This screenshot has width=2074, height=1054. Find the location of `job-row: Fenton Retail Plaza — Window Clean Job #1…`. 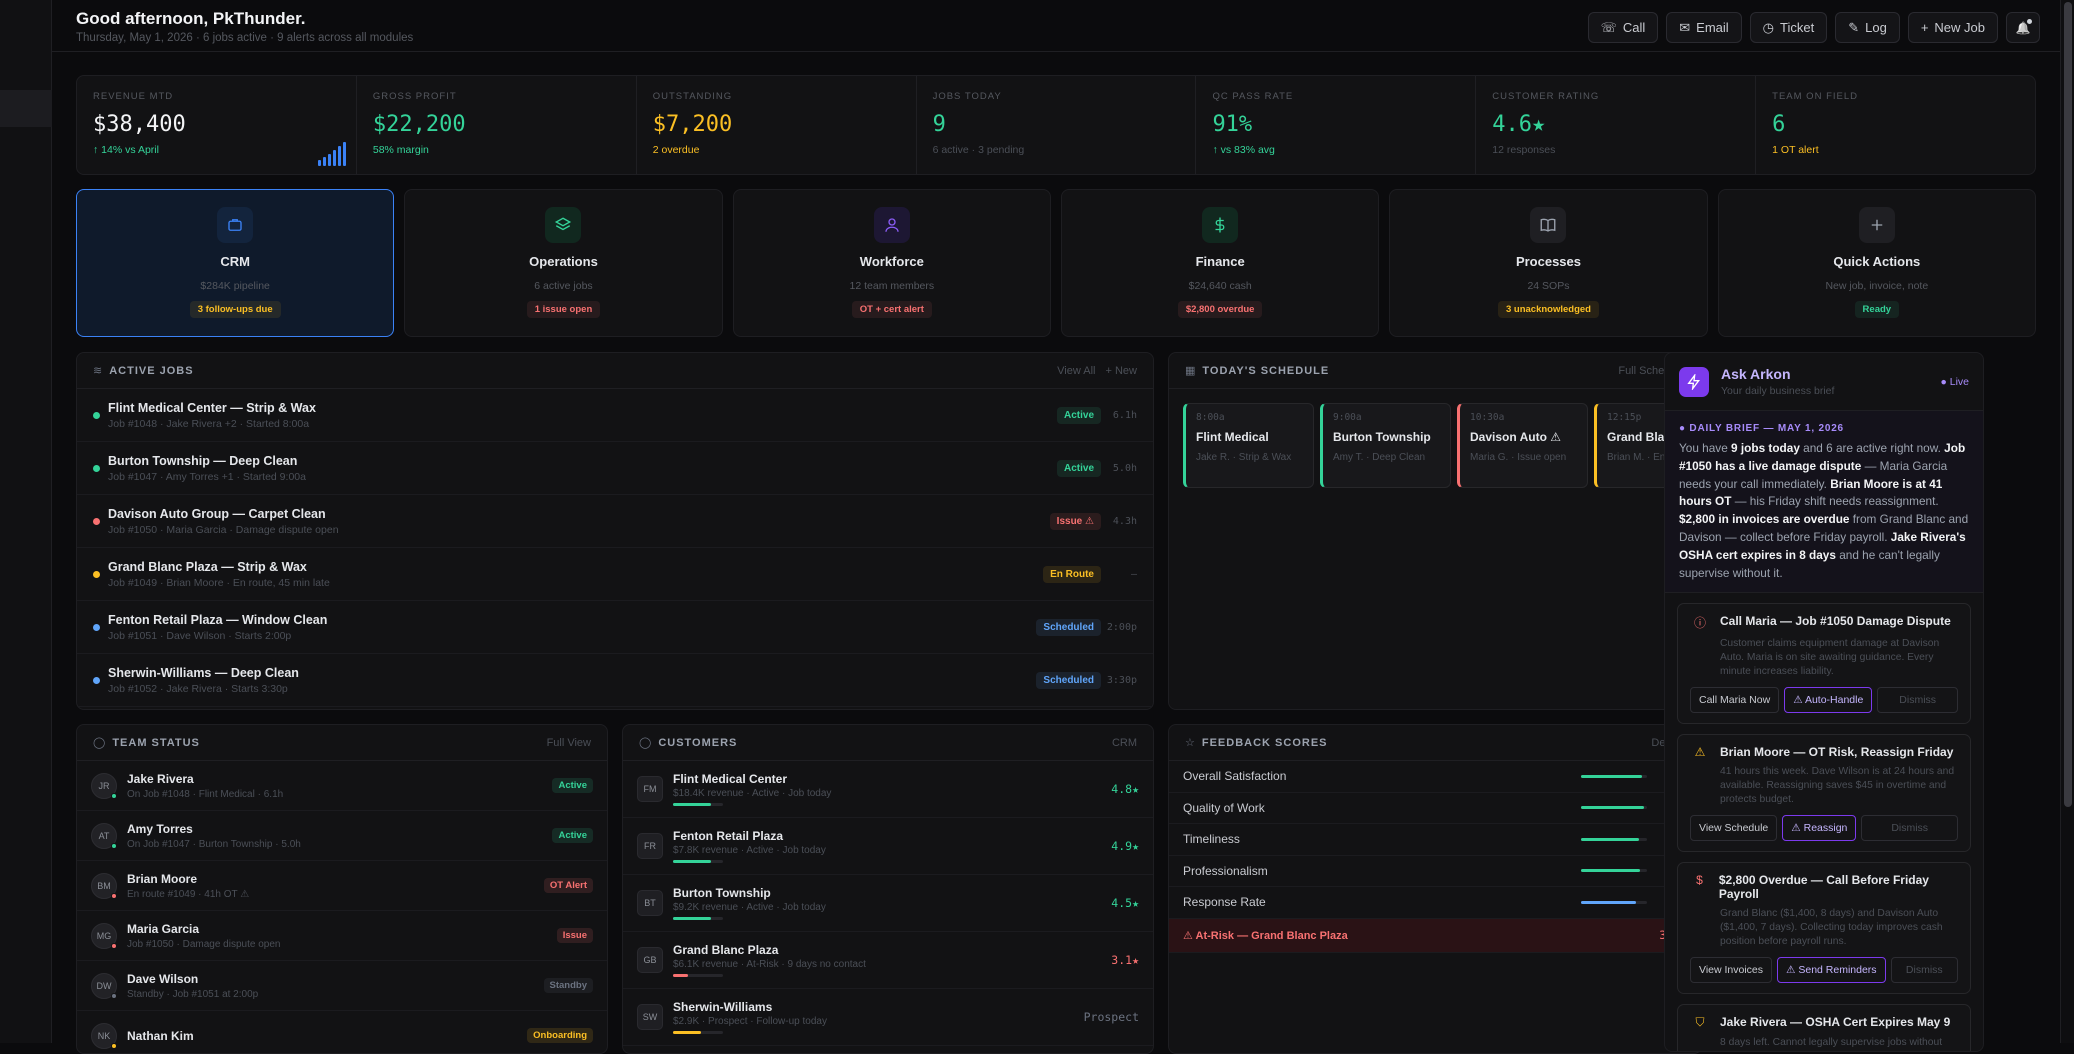

job-row: Fenton Retail Plaza — Window Clean Job #1… is located at coordinates (615, 627).